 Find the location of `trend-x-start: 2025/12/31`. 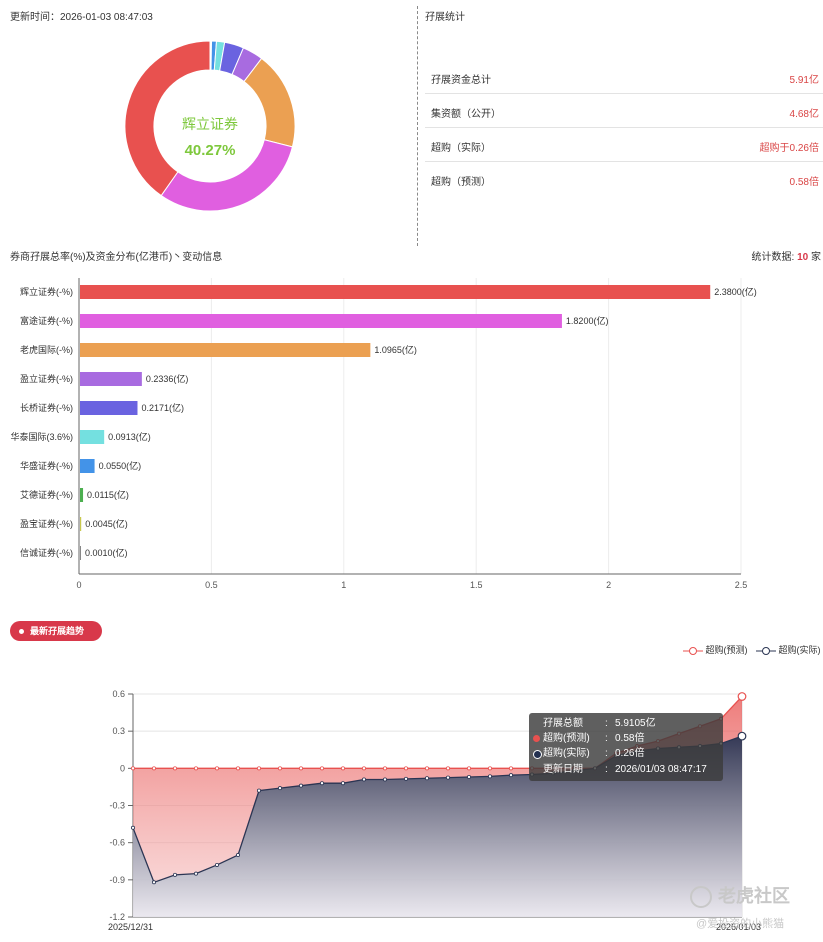

trend-x-start: 2025/12/31 is located at coordinates (131, 927).